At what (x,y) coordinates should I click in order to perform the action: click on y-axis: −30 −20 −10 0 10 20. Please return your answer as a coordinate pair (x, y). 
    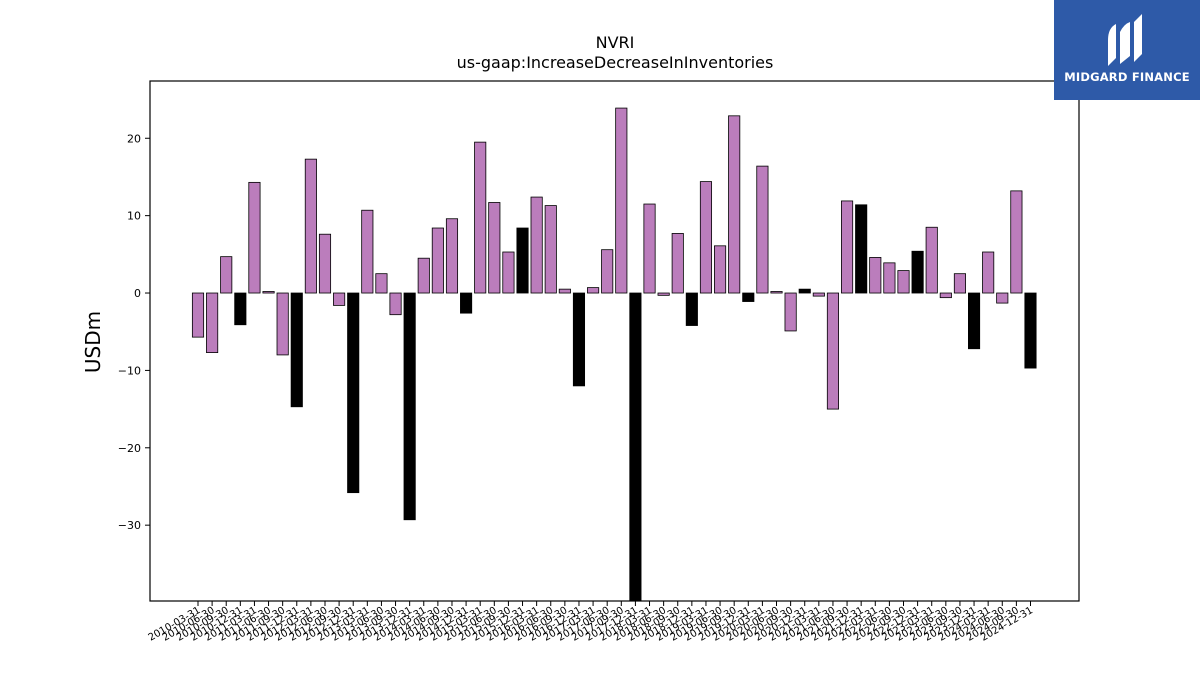
    Looking at the image, I should click on (134, 332).